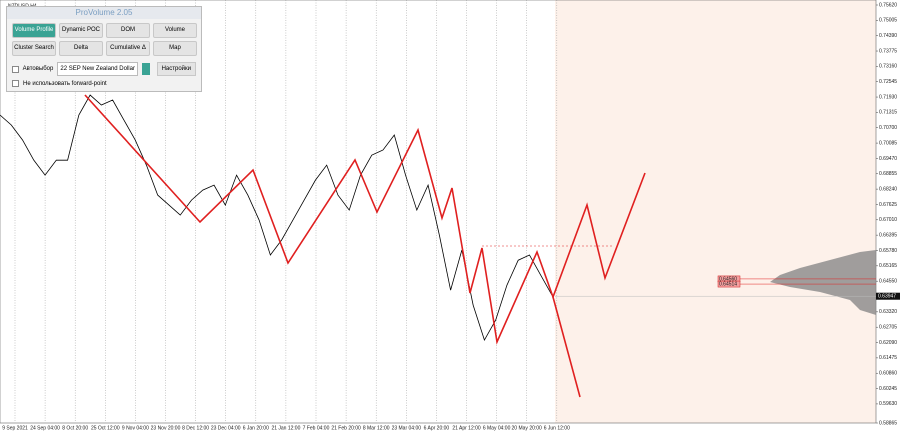  I want to click on level-label: 0.64514, so click(728, 284).